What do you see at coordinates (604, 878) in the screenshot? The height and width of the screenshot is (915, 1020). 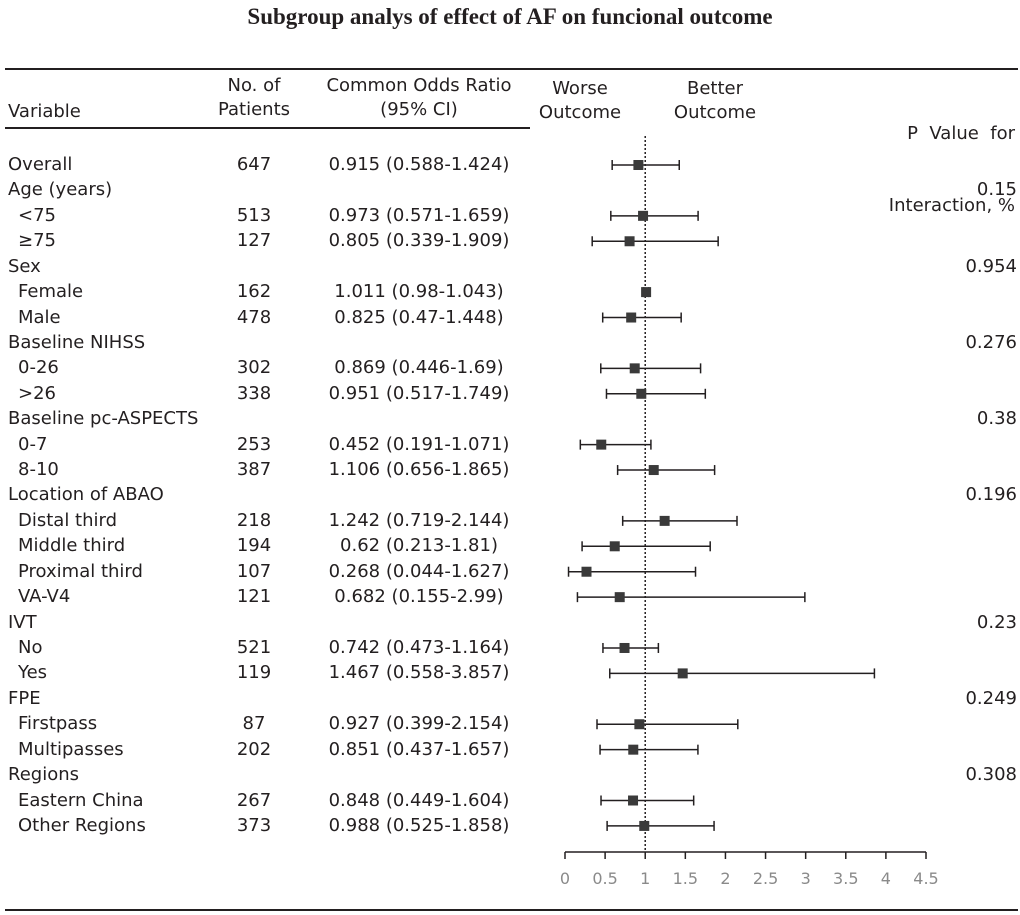 I see `x-tick-label: 0.5` at bounding box center [604, 878].